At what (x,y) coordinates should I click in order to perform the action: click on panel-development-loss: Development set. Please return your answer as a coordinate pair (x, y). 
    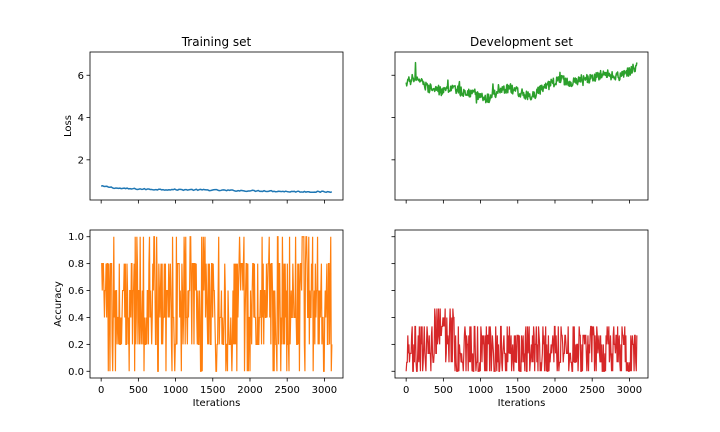
    Looking at the image, I should click on (520, 119).